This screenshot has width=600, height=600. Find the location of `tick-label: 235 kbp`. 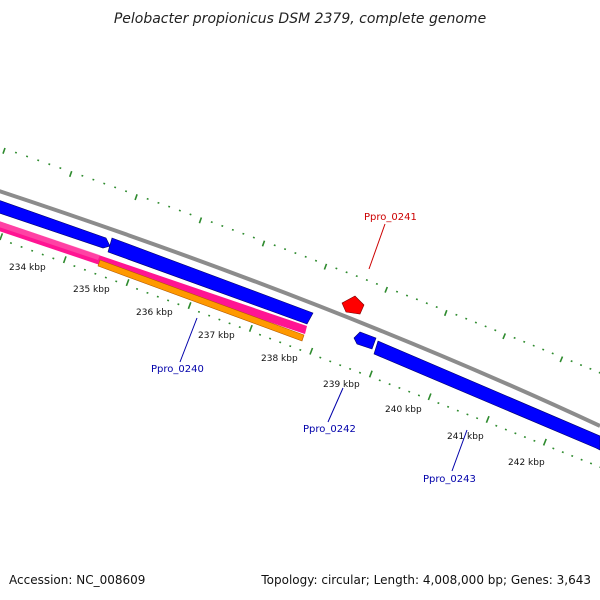

tick-label: 235 kbp is located at coordinates (91, 290).